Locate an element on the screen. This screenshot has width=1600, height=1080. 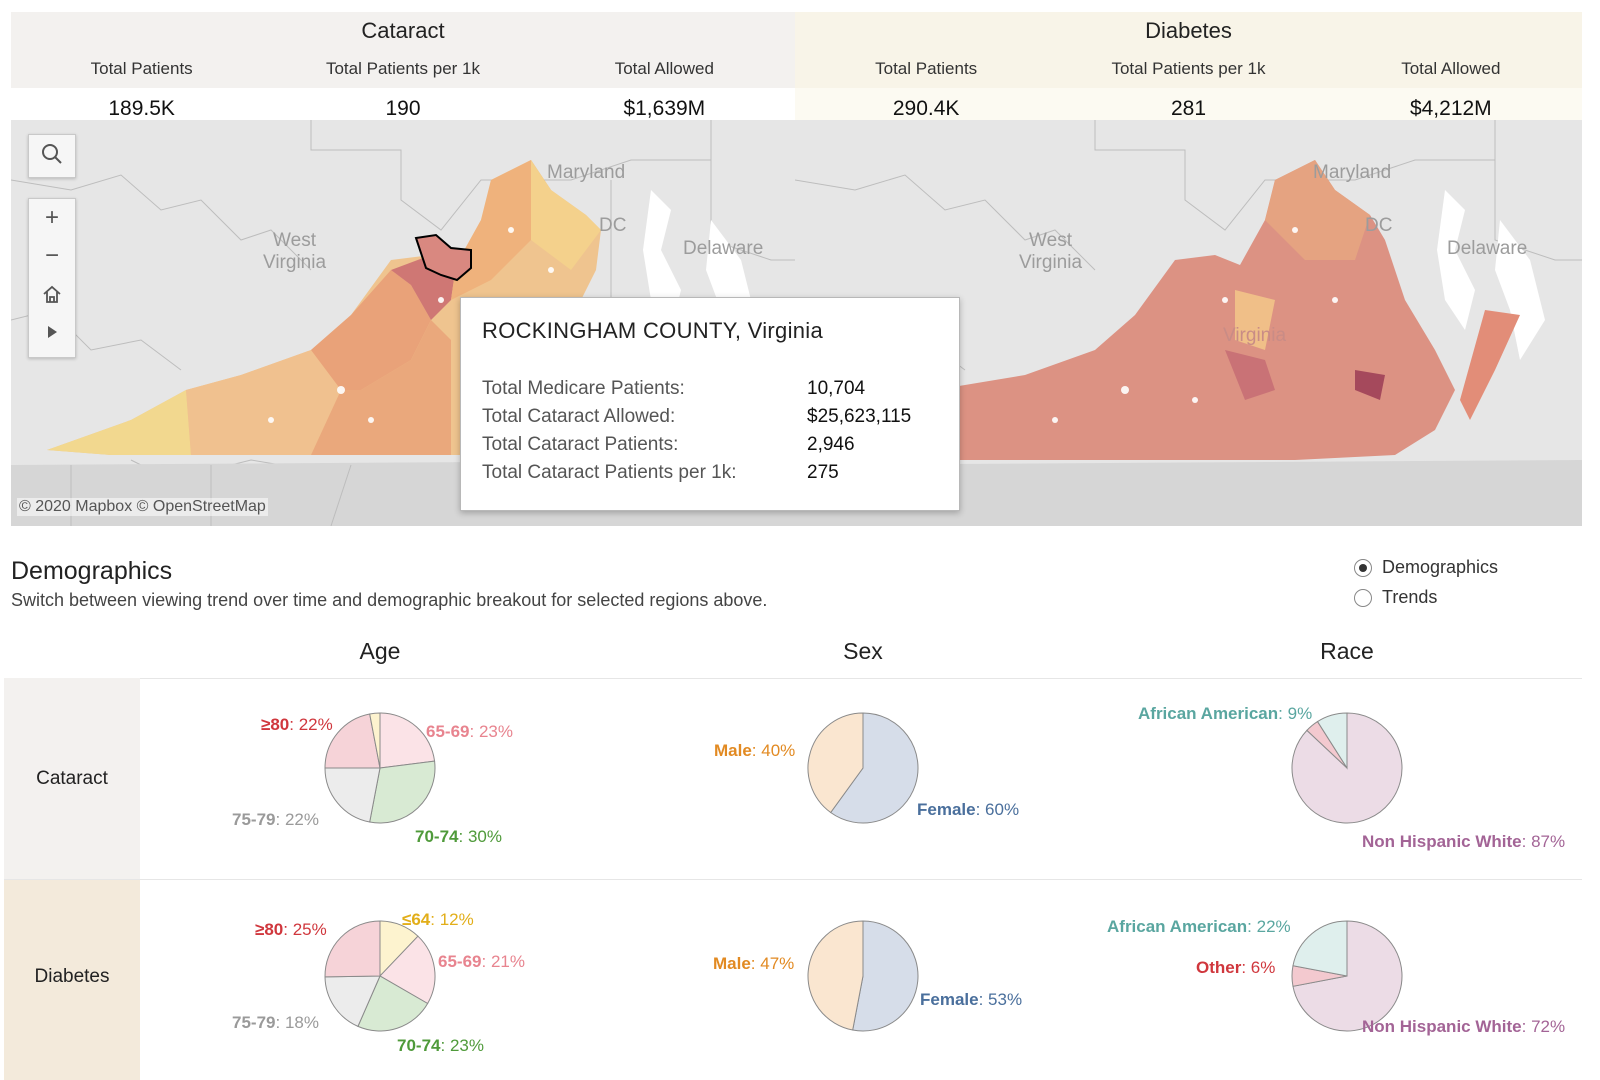
row-band-cataract: Cataract is located at coordinates (72, 778).